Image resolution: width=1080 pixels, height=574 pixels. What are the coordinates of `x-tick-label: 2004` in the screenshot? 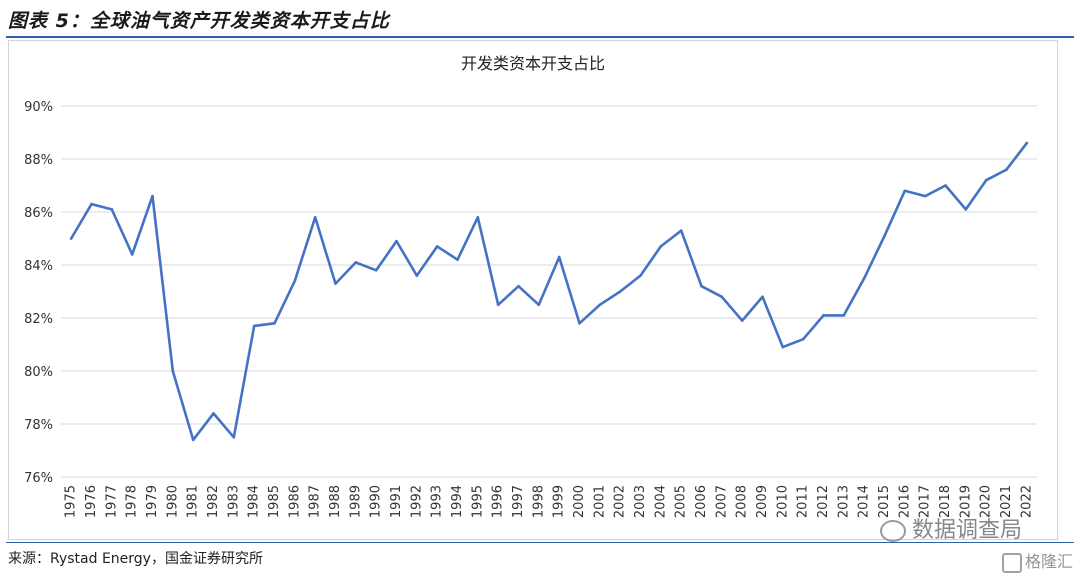 It's located at (660, 501).